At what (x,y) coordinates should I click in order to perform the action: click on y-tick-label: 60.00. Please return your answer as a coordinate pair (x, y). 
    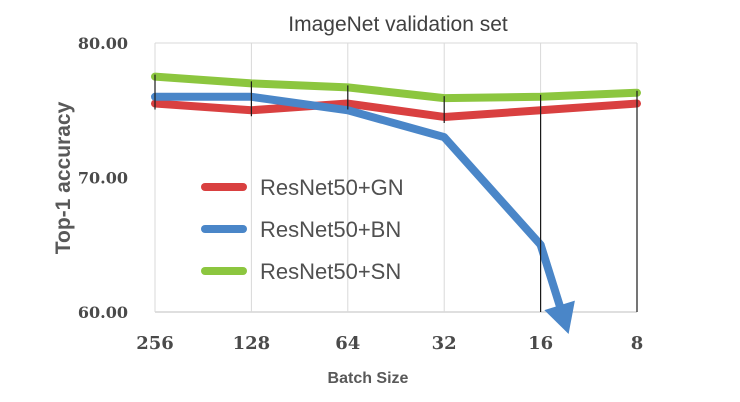
    Looking at the image, I should click on (103, 312).